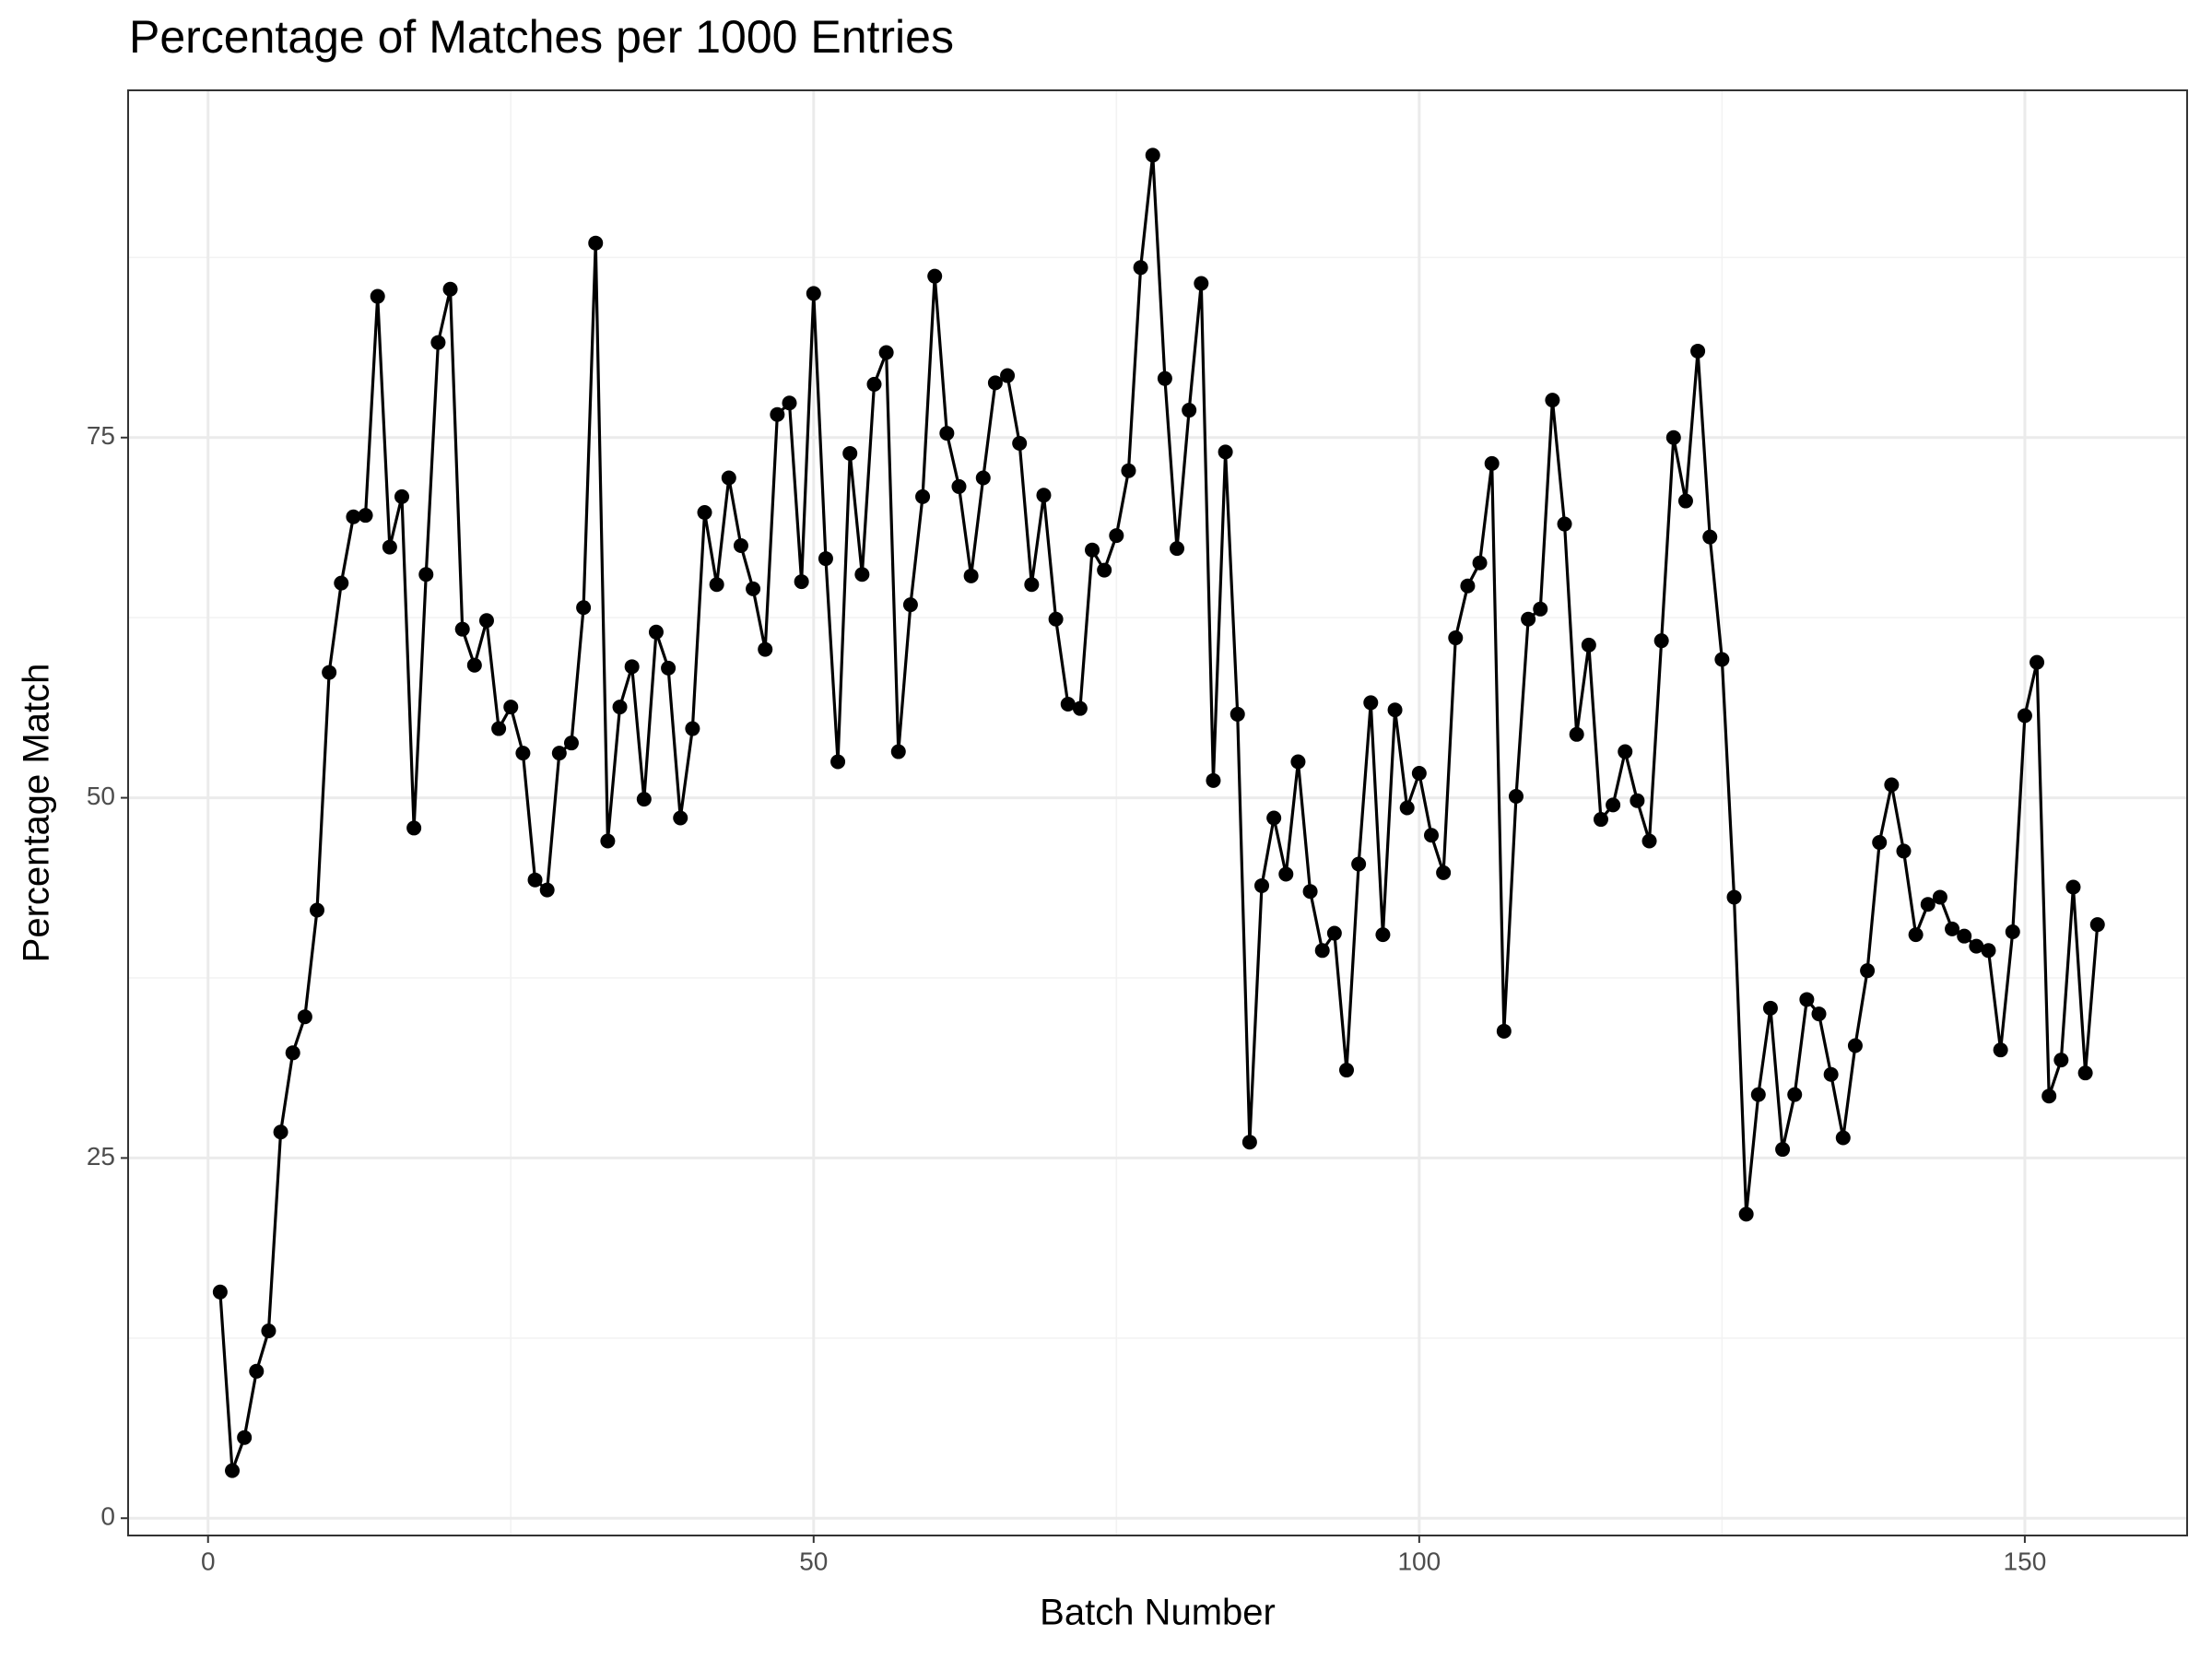  I want to click on x-tick-label: 150, so click(2025, 1561).